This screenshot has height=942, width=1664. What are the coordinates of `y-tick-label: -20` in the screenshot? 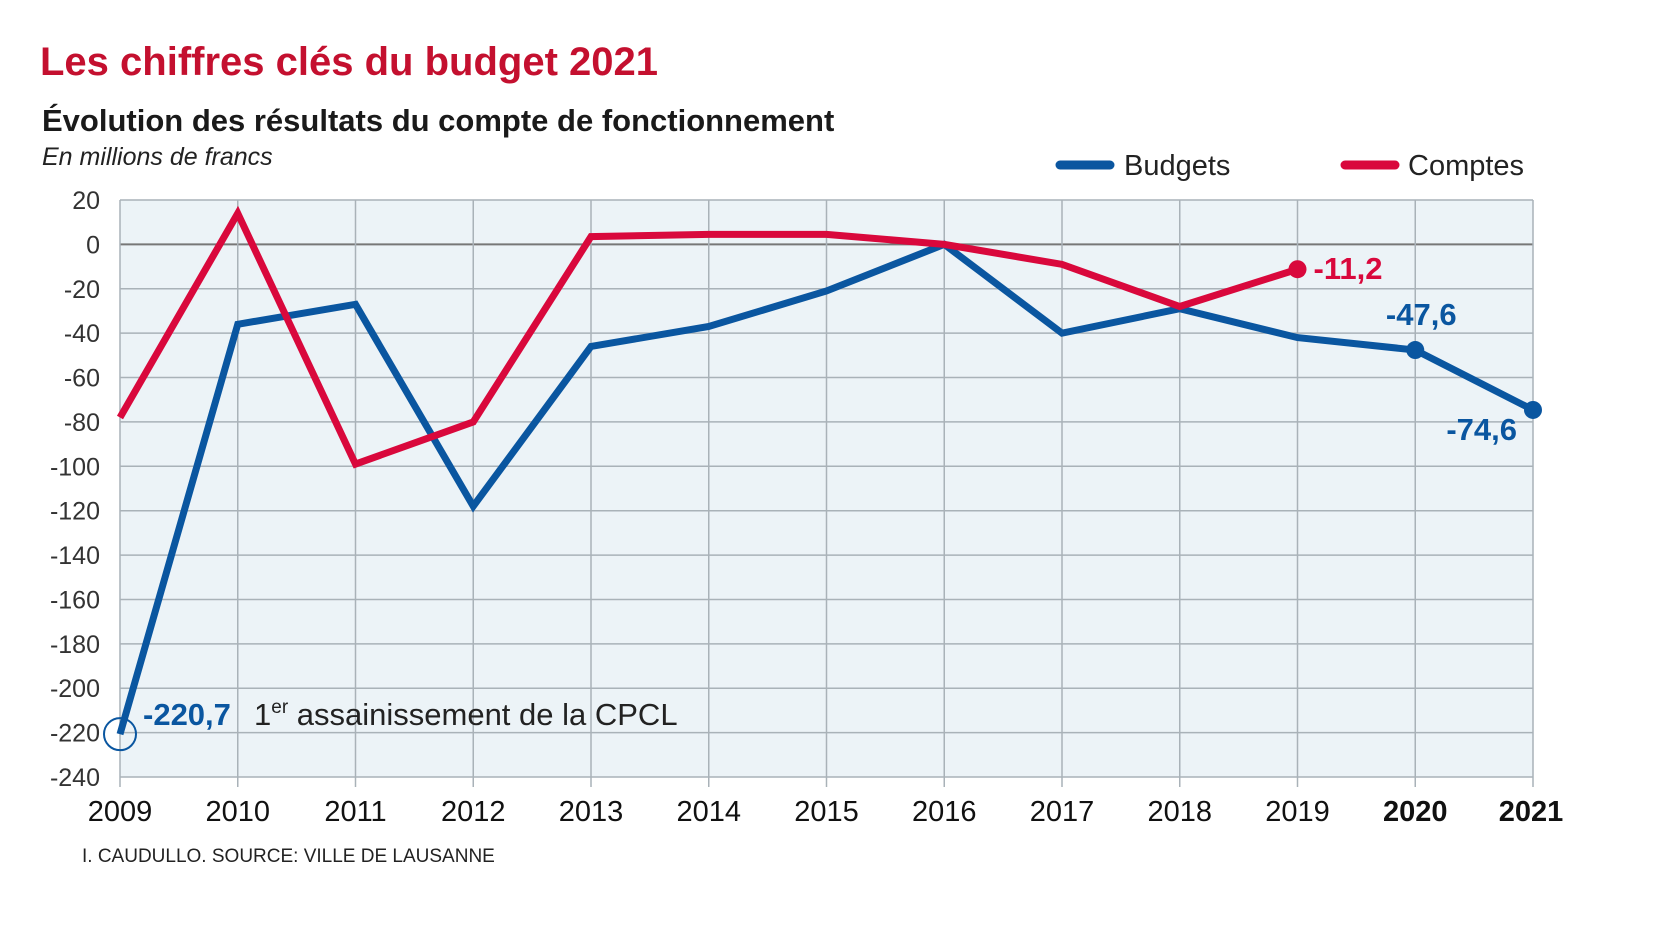 It's located at (82, 290).